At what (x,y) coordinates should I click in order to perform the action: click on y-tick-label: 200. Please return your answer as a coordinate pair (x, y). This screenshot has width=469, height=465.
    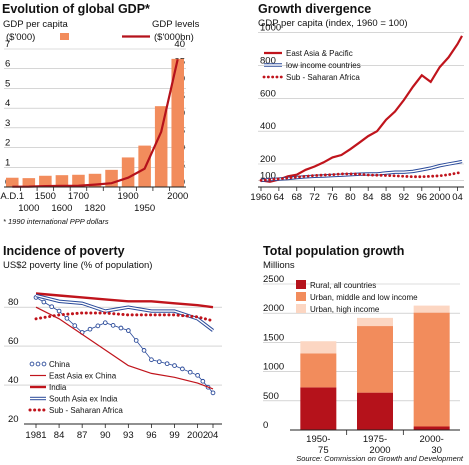
    Looking at the image, I should click on (268, 159).